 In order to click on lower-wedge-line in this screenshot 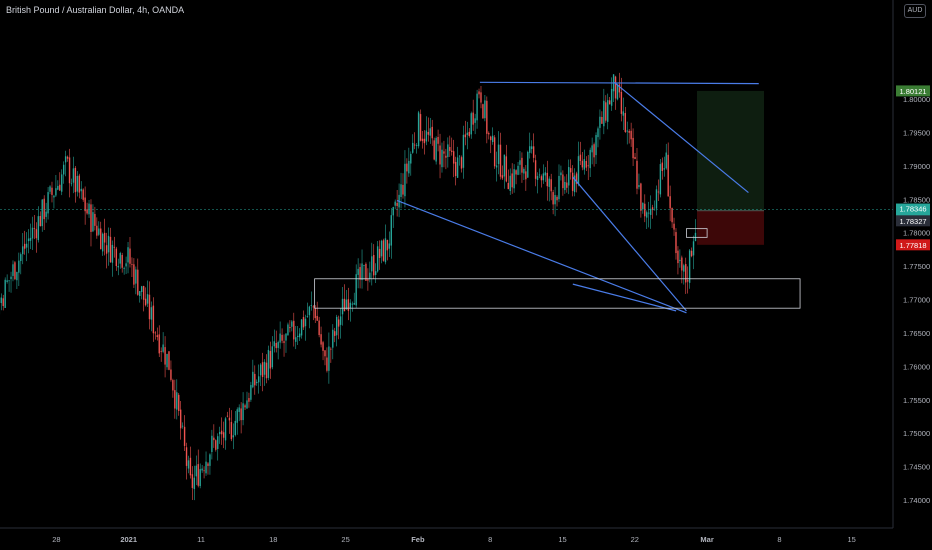, I will do `click(542, 257)`.